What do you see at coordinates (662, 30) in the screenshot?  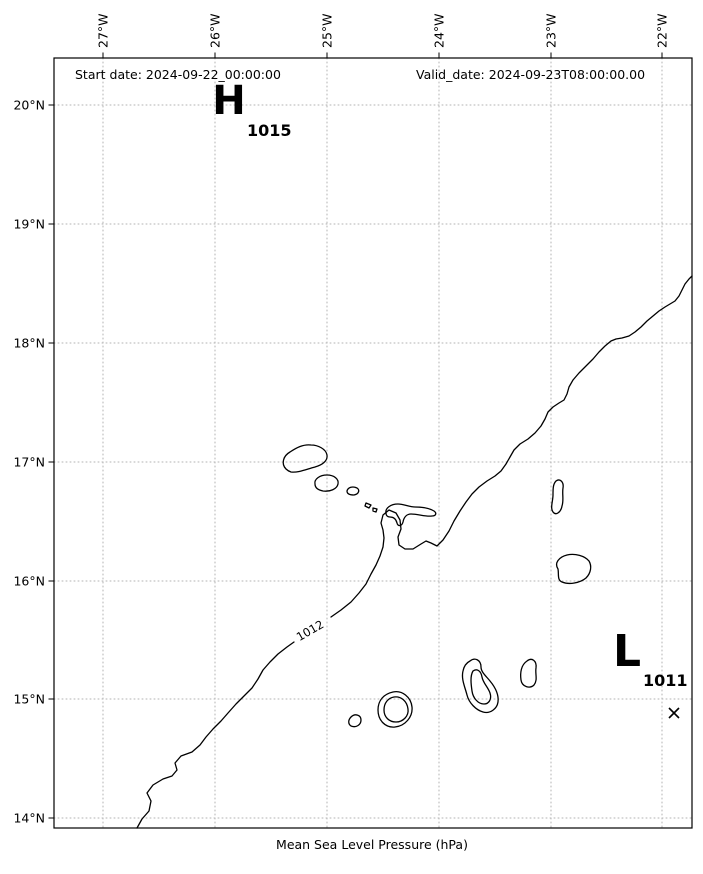 I see `x-tick-label-22w: 22°W` at bounding box center [662, 30].